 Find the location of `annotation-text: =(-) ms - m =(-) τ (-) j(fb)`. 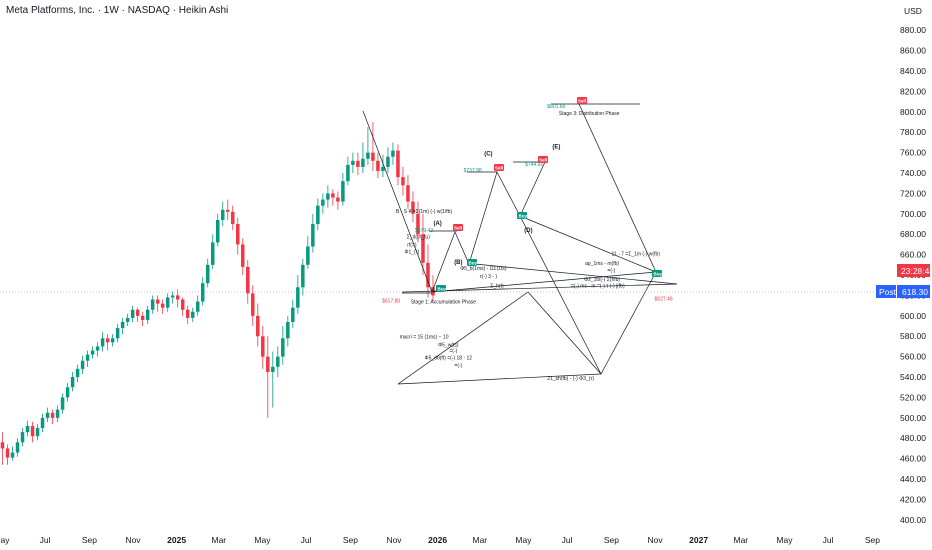

annotation-text: =(-) ms - m =(-) τ (-) j(fb) is located at coordinates (598, 286).